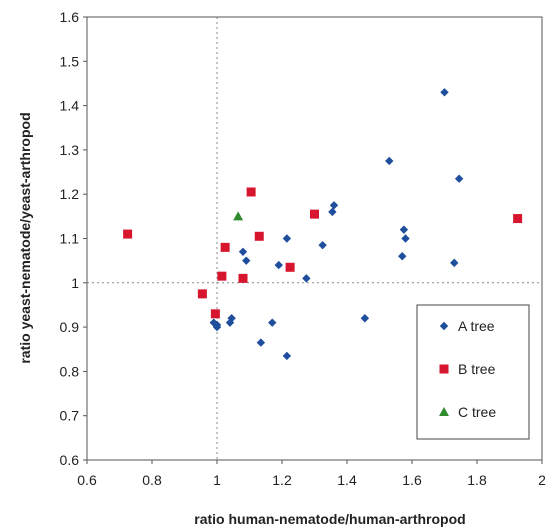 This screenshot has height=529, width=551. I want to click on x-tick-label: 1, so click(217, 480).